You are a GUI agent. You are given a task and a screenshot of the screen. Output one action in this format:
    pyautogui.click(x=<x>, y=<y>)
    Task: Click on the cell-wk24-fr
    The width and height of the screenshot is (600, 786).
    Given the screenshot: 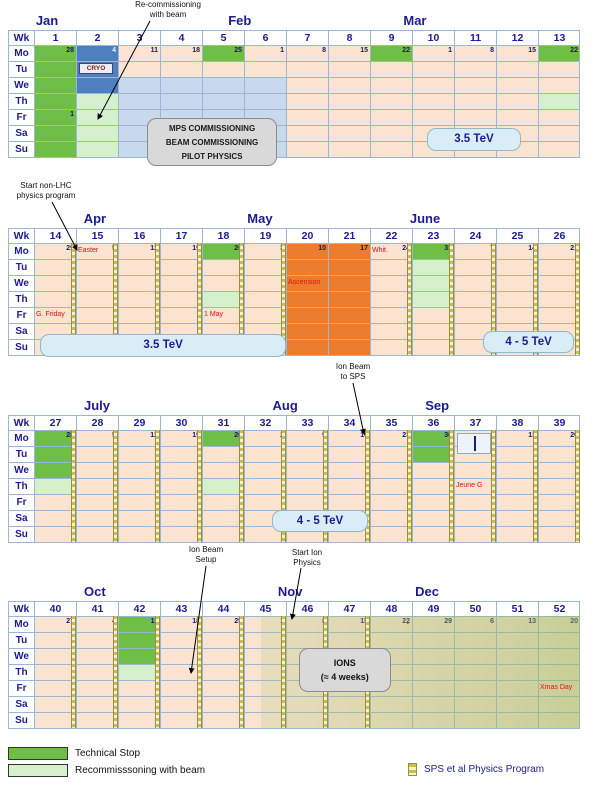 What is the action you would take?
    pyautogui.click(x=475, y=315)
    